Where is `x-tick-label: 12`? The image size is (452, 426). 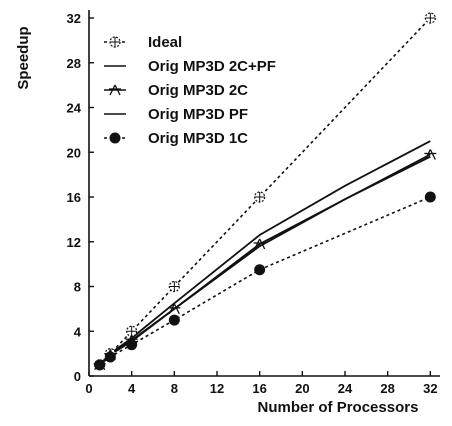 x-tick-label: 12 is located at coordinates (217, 388).